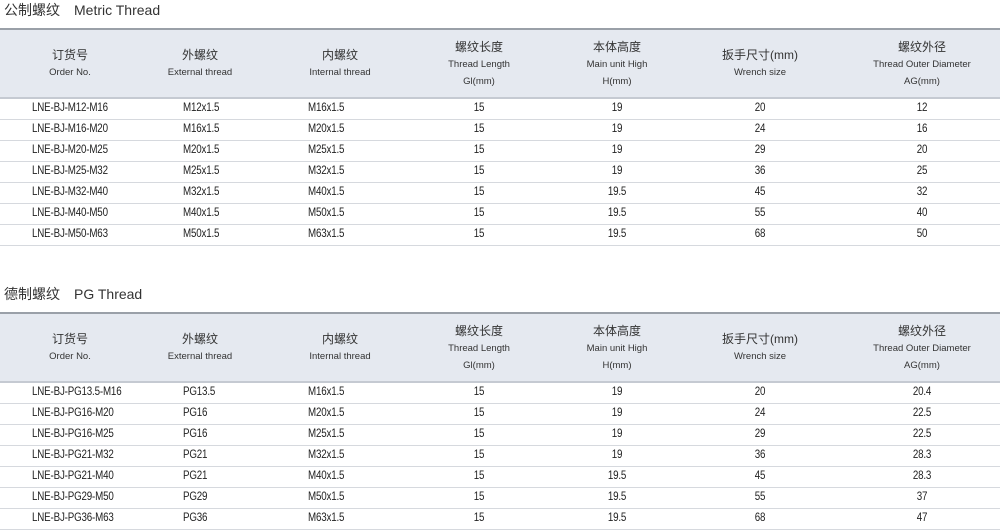 The width and height of the screenshot is (1000, 530). What do you see at coordinates (500, 435) in the screenshot?
I see `table-row: LNE-BJ-PG16-M25 PG16 M25x1.5 15 19 29 22.5` at bounding box center [500, 435].